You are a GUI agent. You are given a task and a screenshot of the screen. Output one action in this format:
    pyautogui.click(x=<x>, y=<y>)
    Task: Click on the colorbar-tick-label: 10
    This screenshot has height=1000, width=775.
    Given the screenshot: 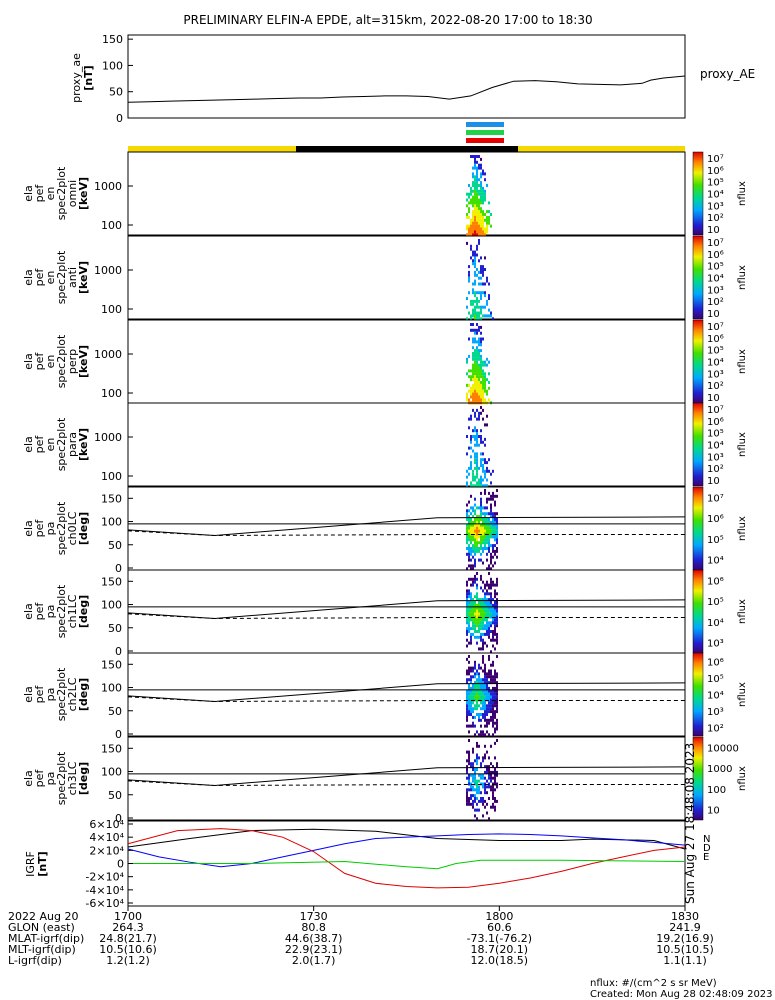 What is the action you would take?
    pyautogui.click(x=713, y=811)
    